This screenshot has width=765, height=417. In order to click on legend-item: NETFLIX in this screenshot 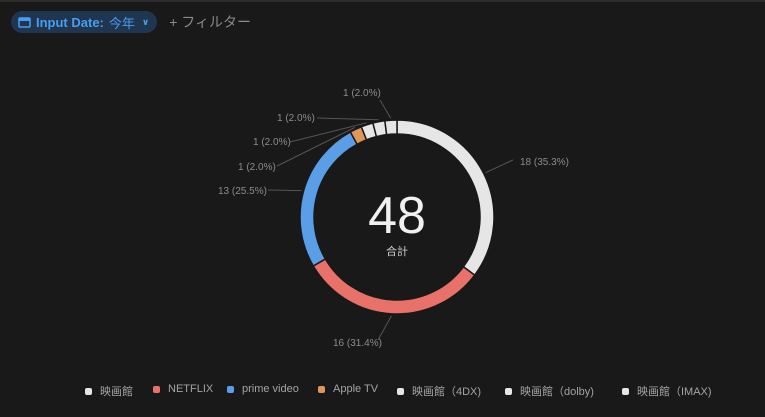, I will do `click(183, 389)`.